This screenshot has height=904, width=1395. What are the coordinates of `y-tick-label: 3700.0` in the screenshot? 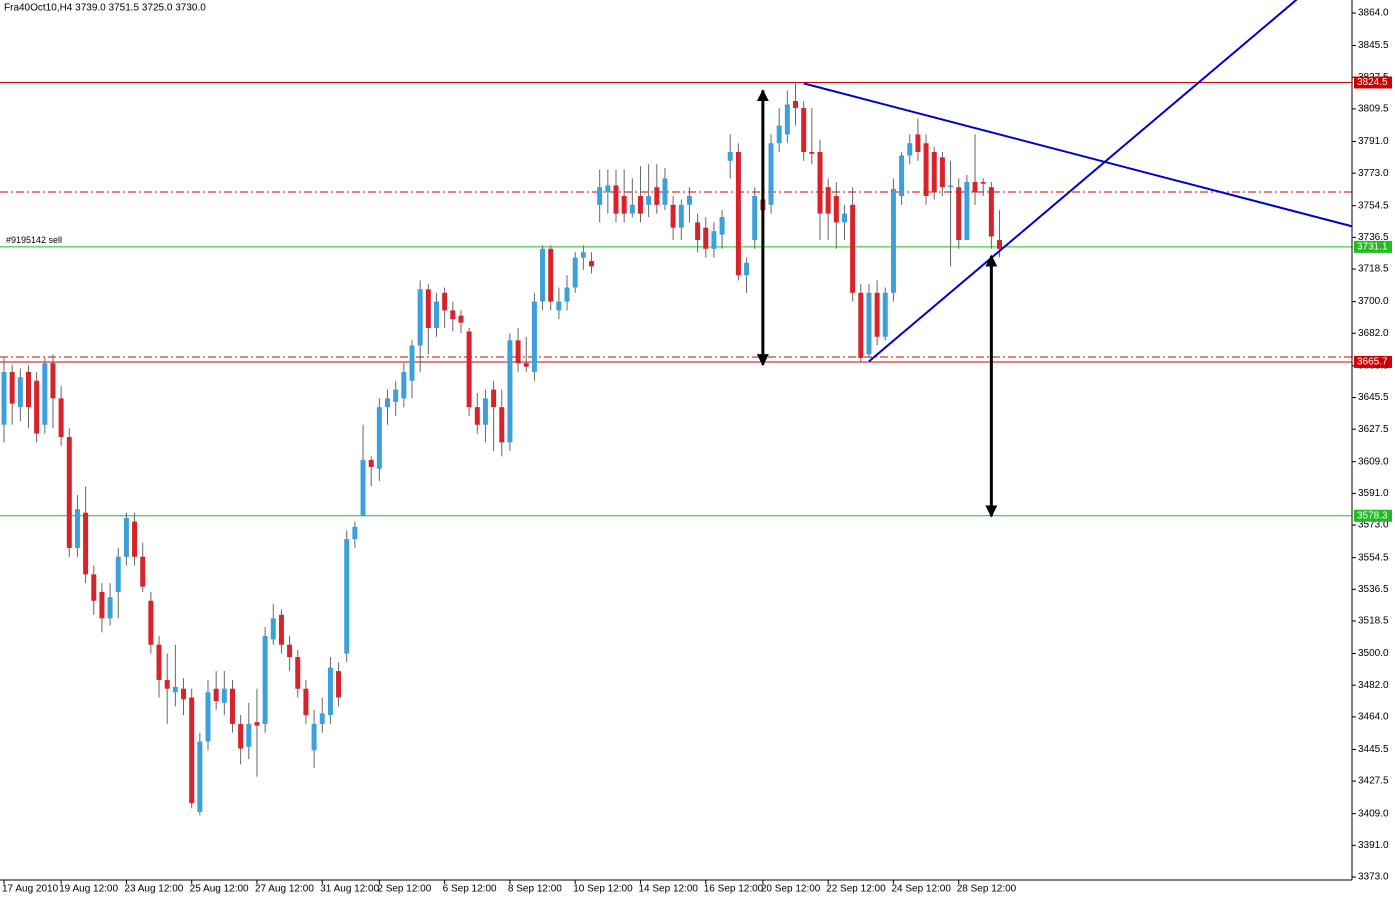 It's located at (1373, 301).